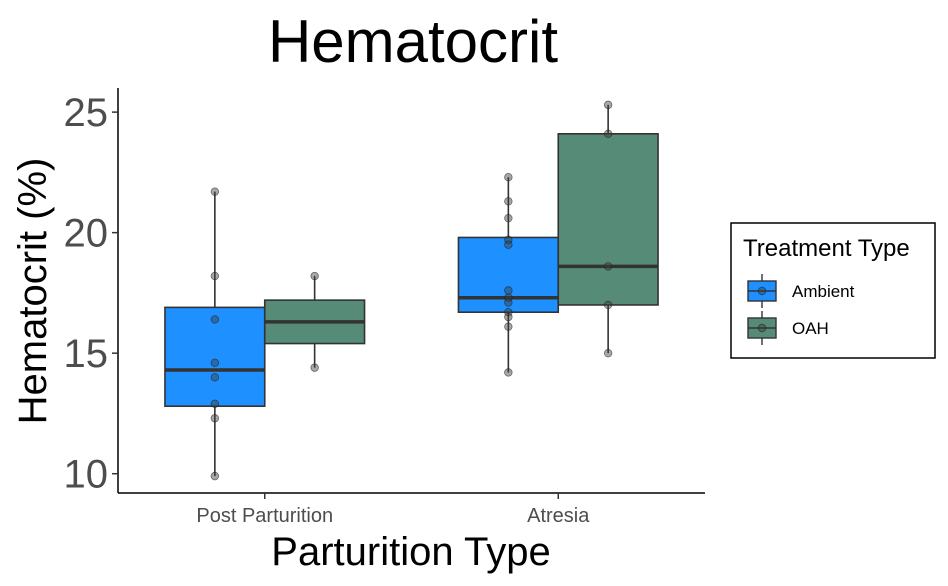  I want to click on x-tick-label: Atresia, so click(558, 516).